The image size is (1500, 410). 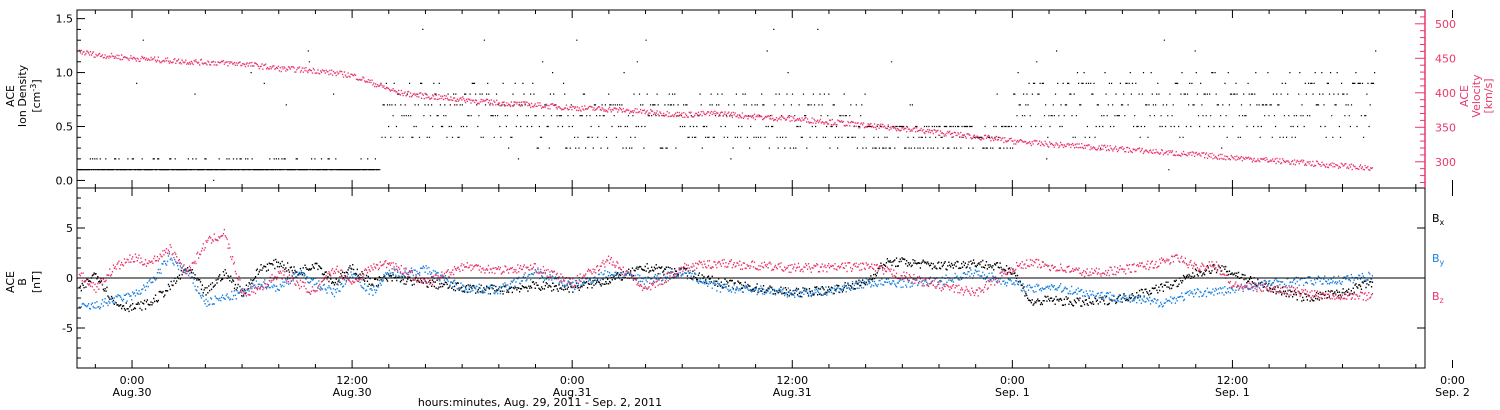 I want to click on legend-by-name: B, so click(x=1436, y=258).